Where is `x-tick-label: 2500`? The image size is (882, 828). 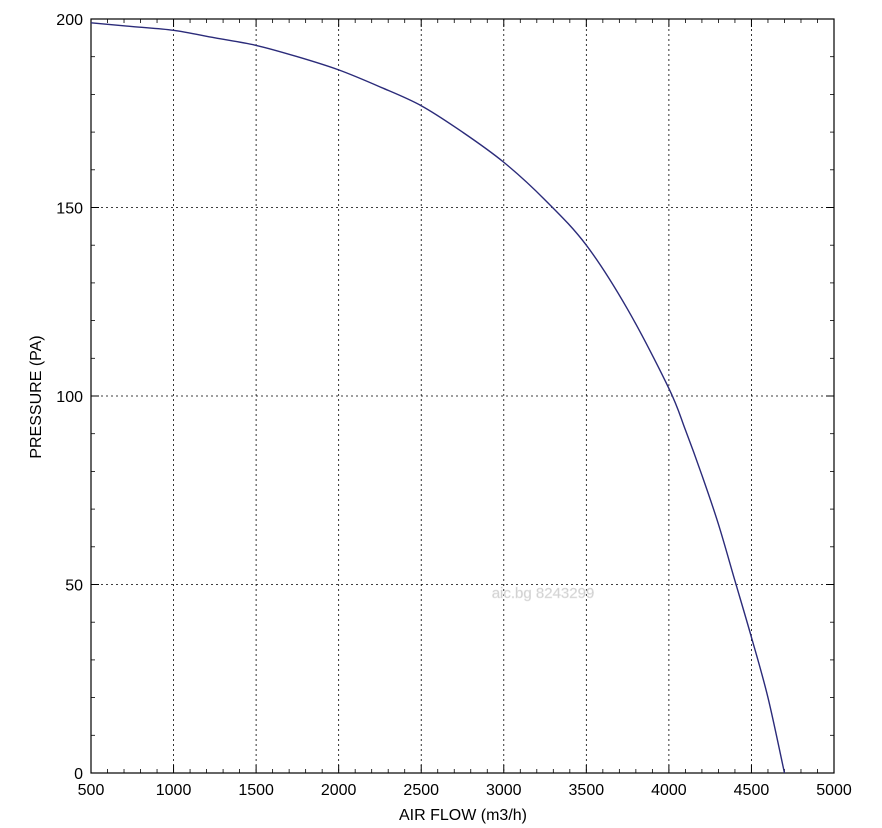 x-tick-label: 2500 is located at coordinates (421, 790).